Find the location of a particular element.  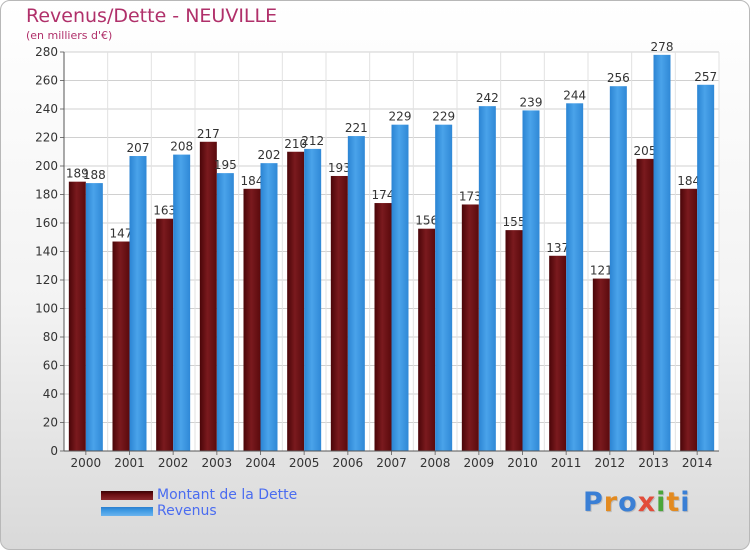

y-tick-label: 0 is located at coordinates (54, 451).